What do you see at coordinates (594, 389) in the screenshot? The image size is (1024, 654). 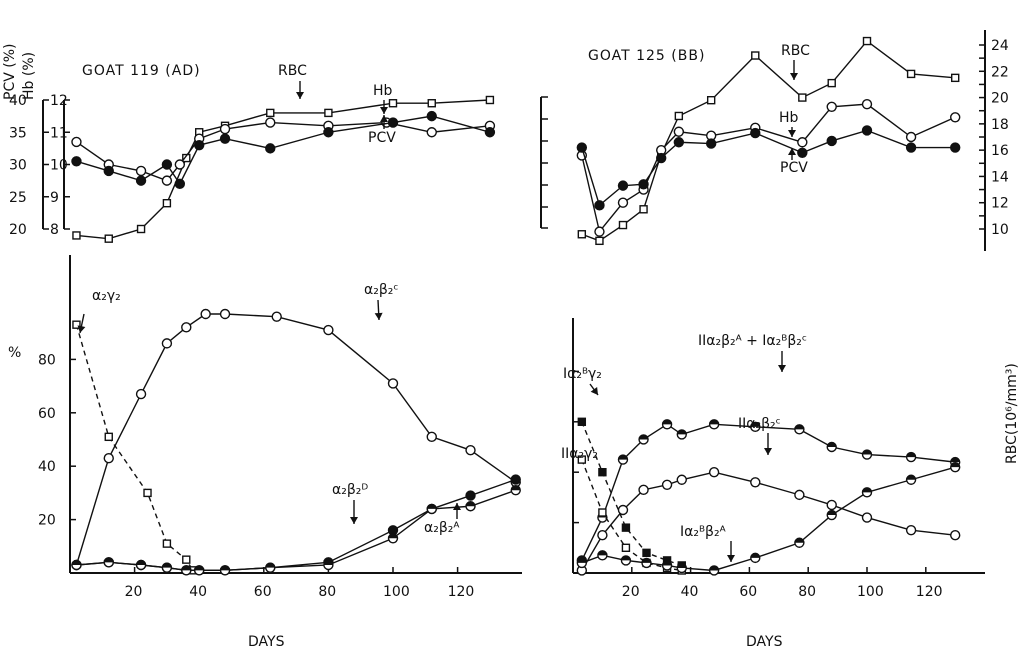 I see `arrow-i-a2bg2` at bounding box center [594, 389].